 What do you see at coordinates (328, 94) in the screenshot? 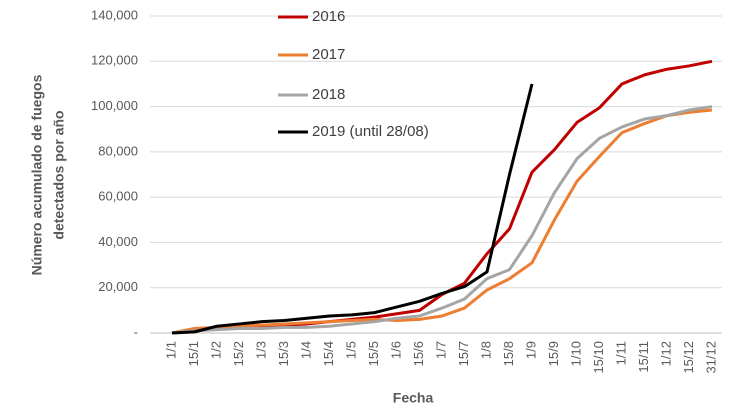
I see `legend-label: 2018` at bounding box center [328, 94].